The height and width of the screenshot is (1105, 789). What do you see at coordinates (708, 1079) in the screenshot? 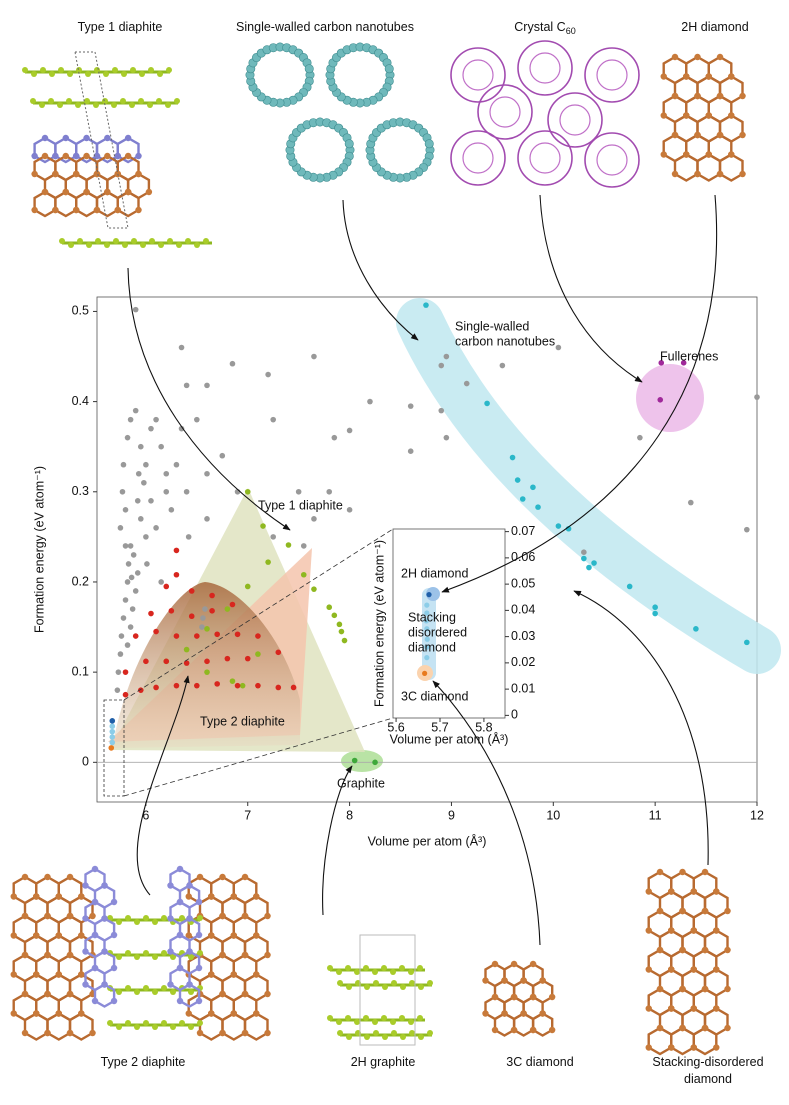
I see `structure-label: diamond` at bounding box center [708, 1079].